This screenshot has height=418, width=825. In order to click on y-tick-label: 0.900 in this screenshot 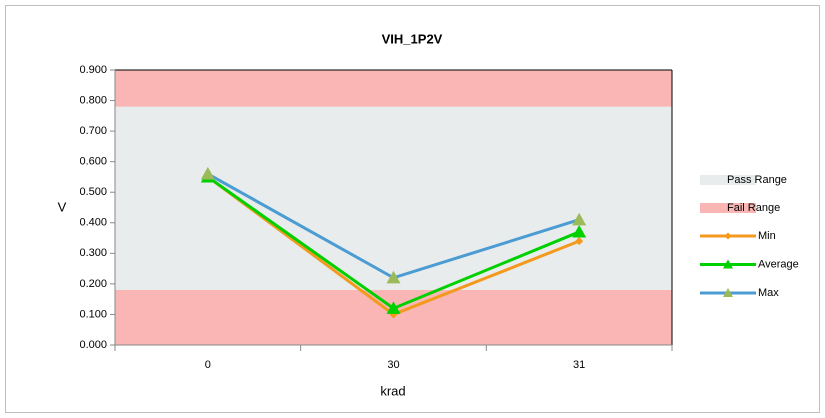, I will do `click(93, 70)`.